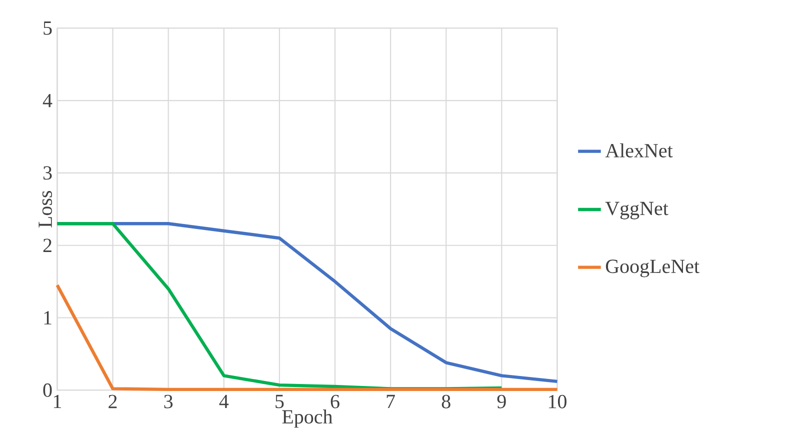  I want to click on x-tick-label: 10, so click(557, 401).